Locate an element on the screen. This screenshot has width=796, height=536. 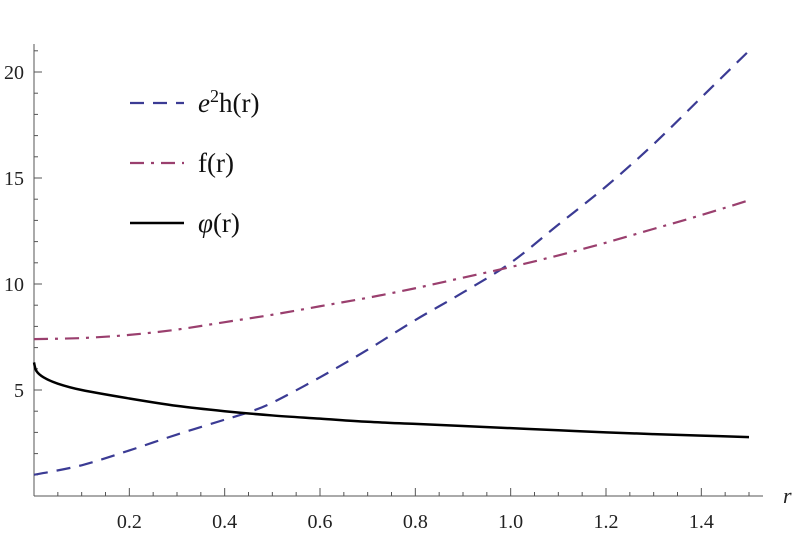
x-tick-label: 0.4 is located at coordinates (224, 522).